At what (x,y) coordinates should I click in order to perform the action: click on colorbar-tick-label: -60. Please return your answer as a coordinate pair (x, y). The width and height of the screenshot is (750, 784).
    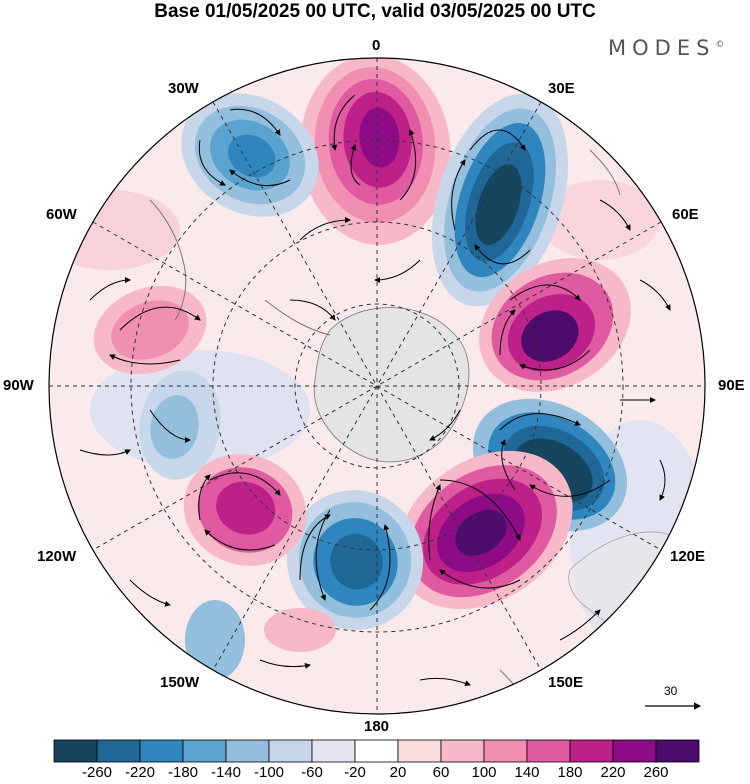
    Looking at the image, I should click on (312, 772).